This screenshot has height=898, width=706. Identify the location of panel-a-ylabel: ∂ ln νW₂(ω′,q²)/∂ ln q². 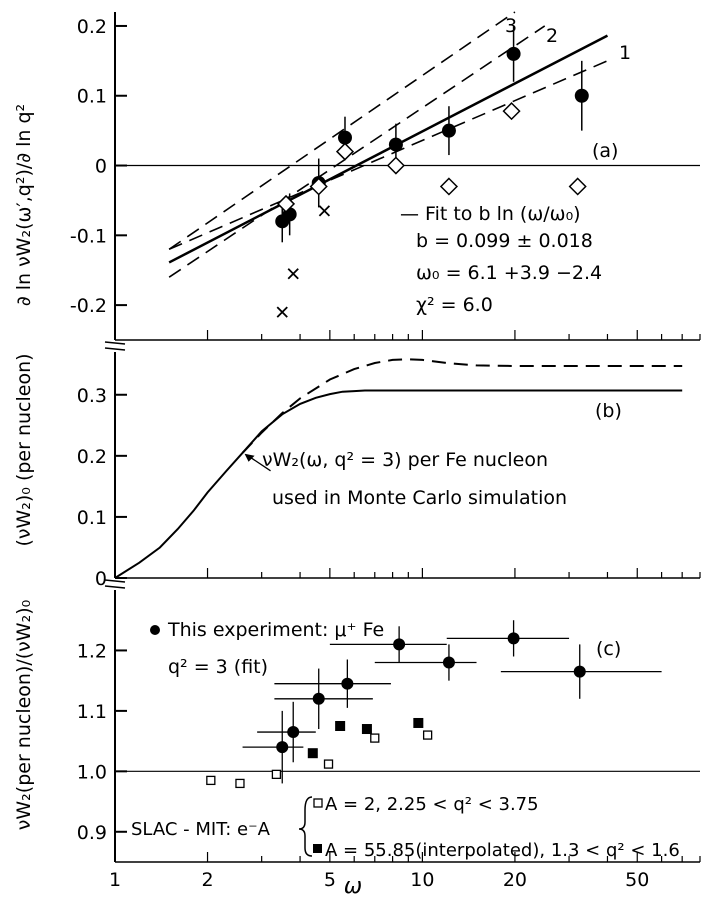
(24, 205).